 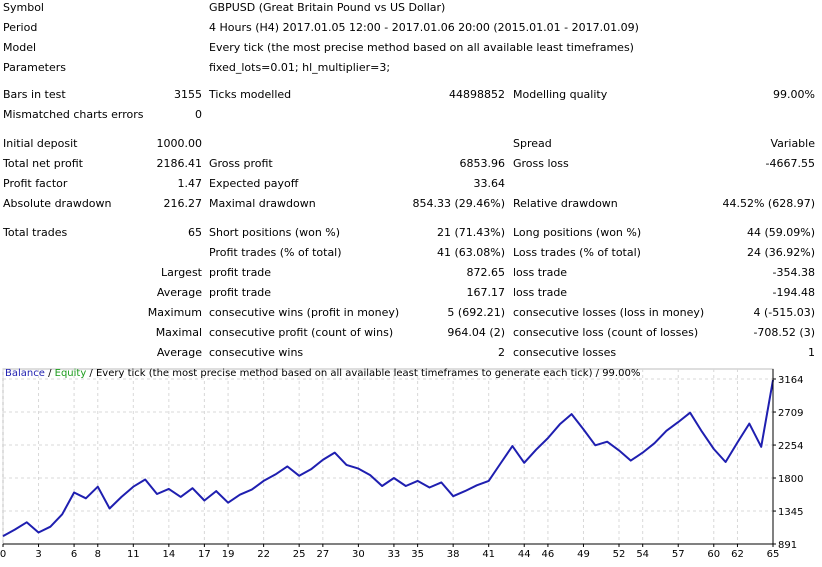 I want to click on profit-factor-label: Profit factor, so click(x=35, y=183).